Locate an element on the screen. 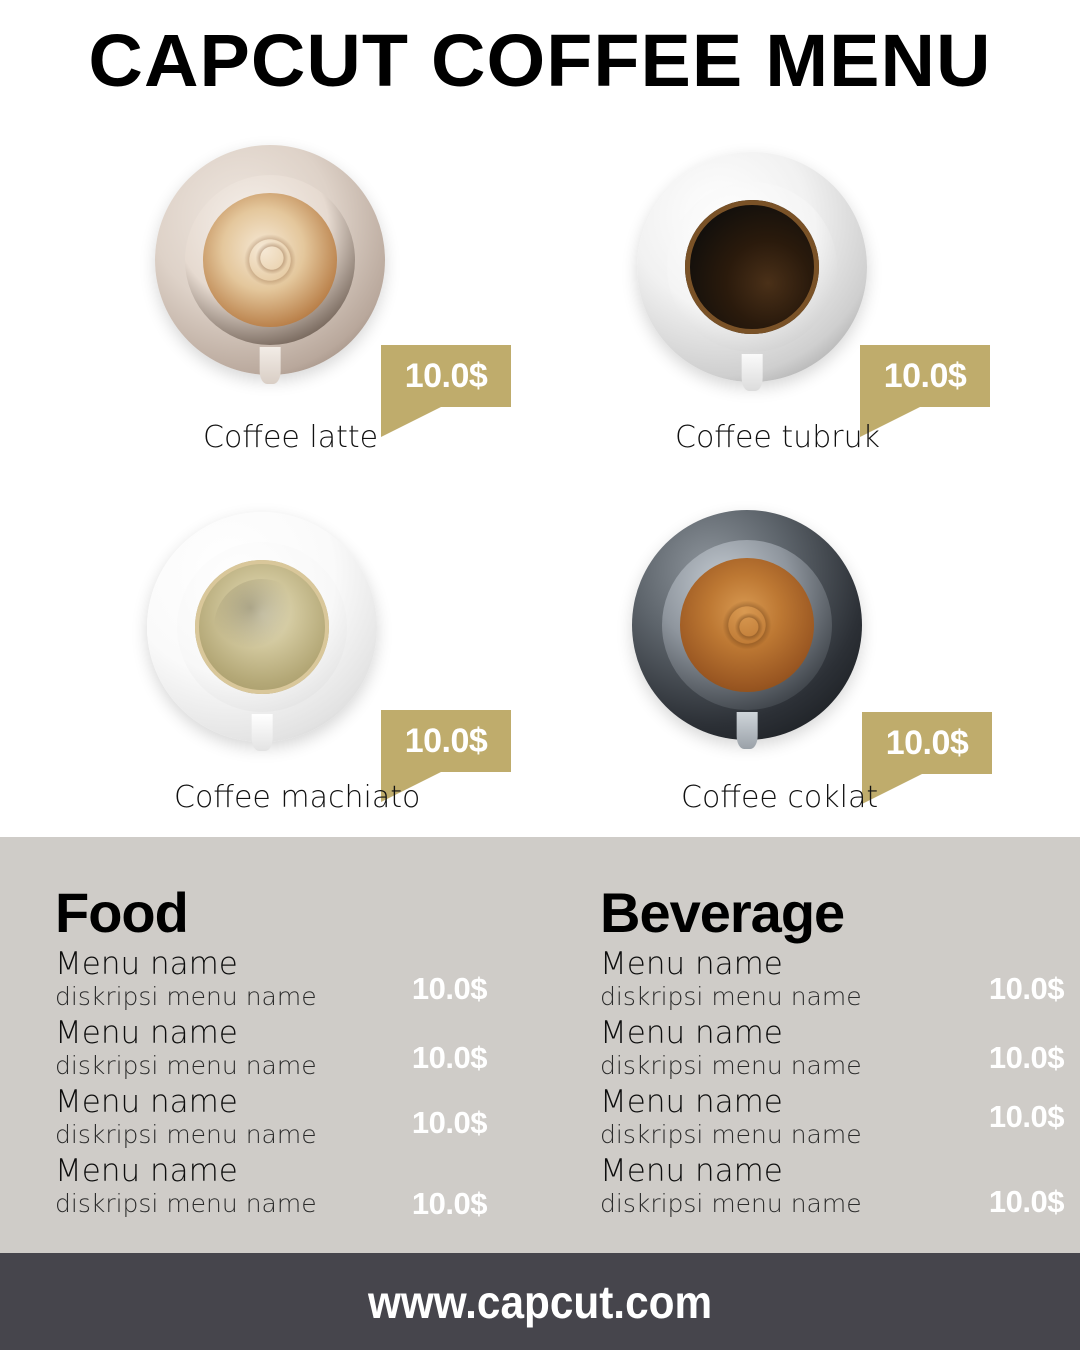 This screenshot has width=1080, height=1350. page-title: CAPCUT COFFEE MENU is located at coordinates (540, 60).